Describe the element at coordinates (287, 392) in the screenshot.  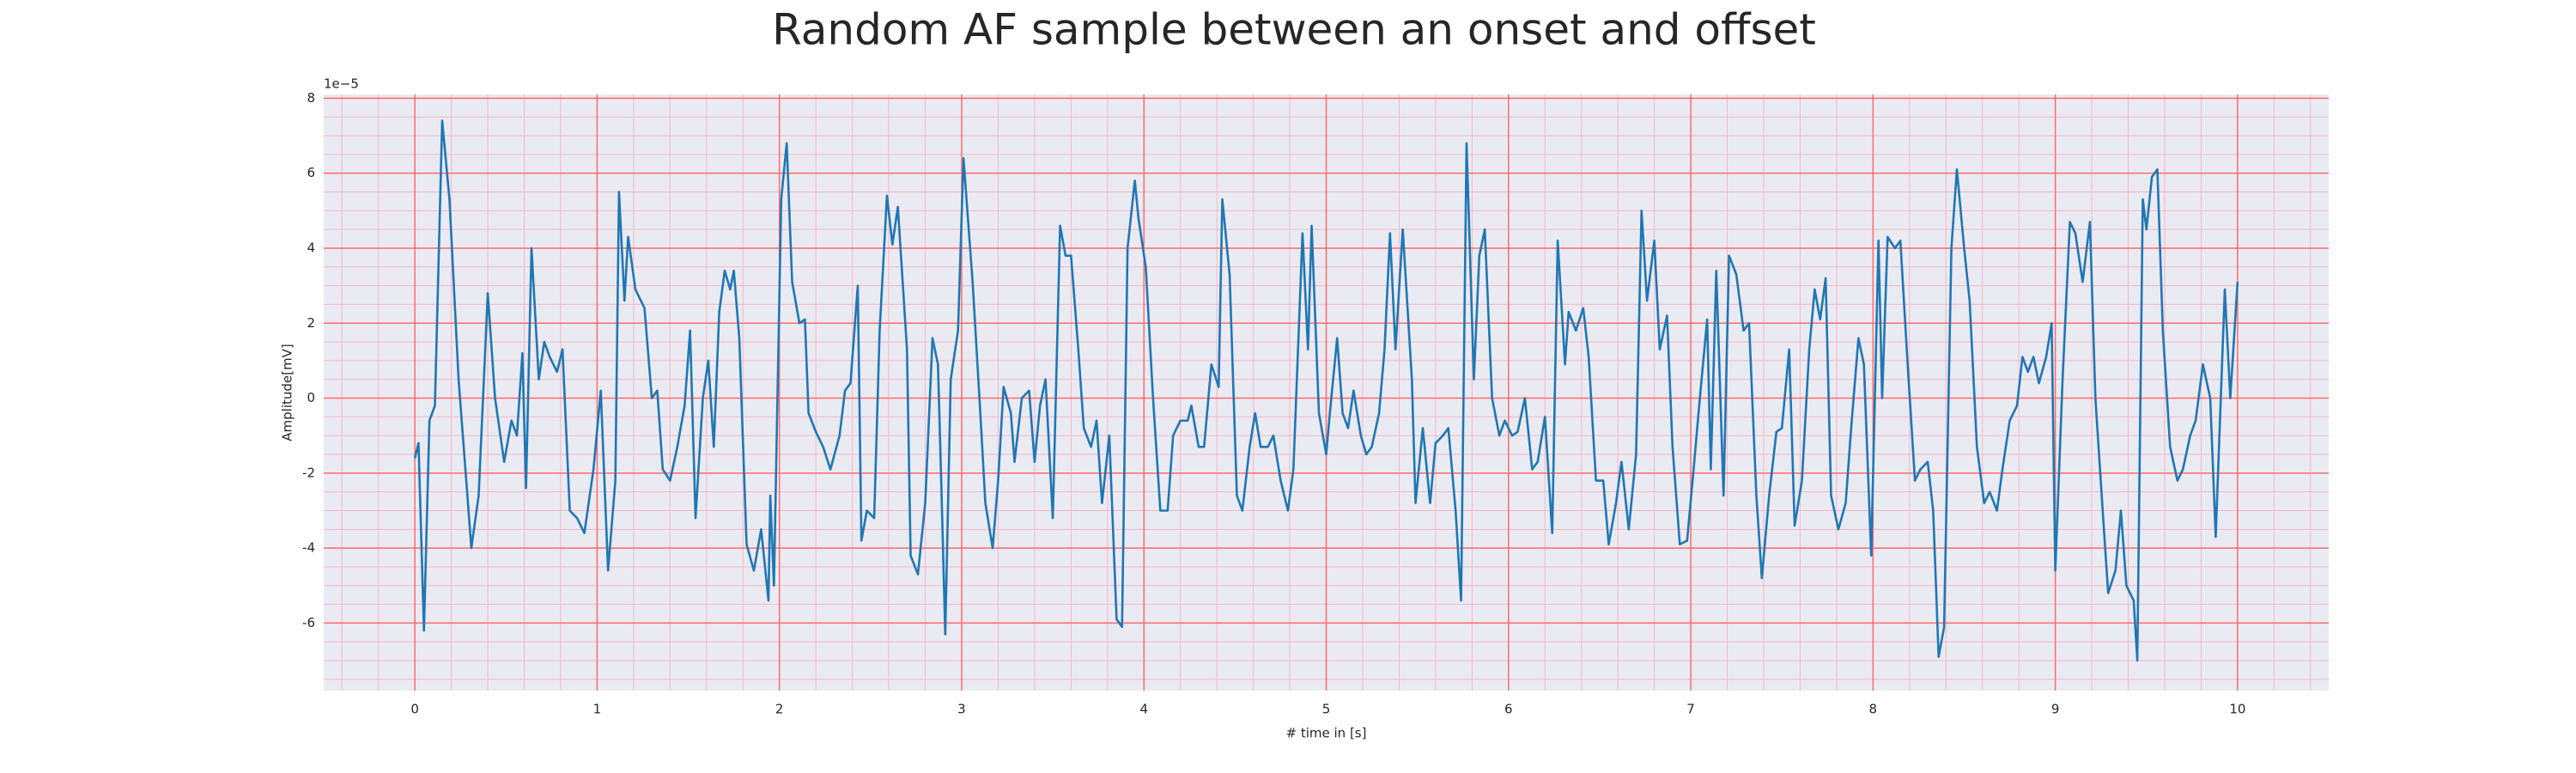
I see `y-axis-label: Amplitude[mV]` at that location.